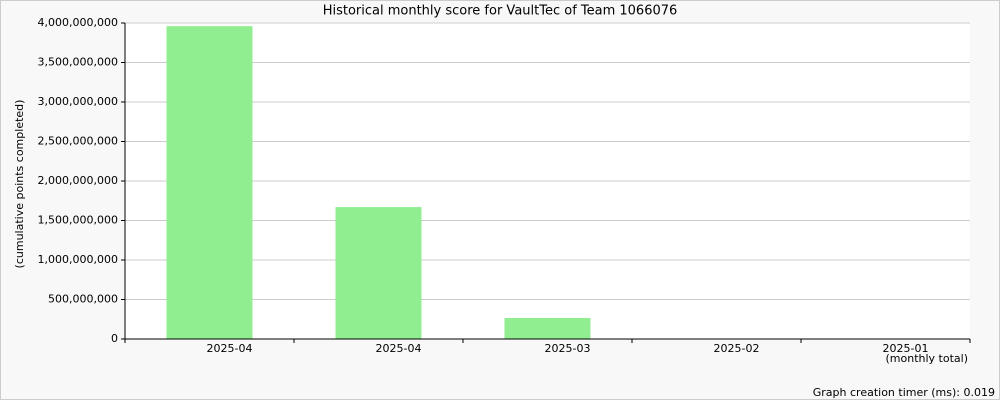 This screenshot has width=1000, height=400. Describe the element at coordinates (78, 259) in the screenshot. I see `y-tick-label: 1,000,000,000` at that location.